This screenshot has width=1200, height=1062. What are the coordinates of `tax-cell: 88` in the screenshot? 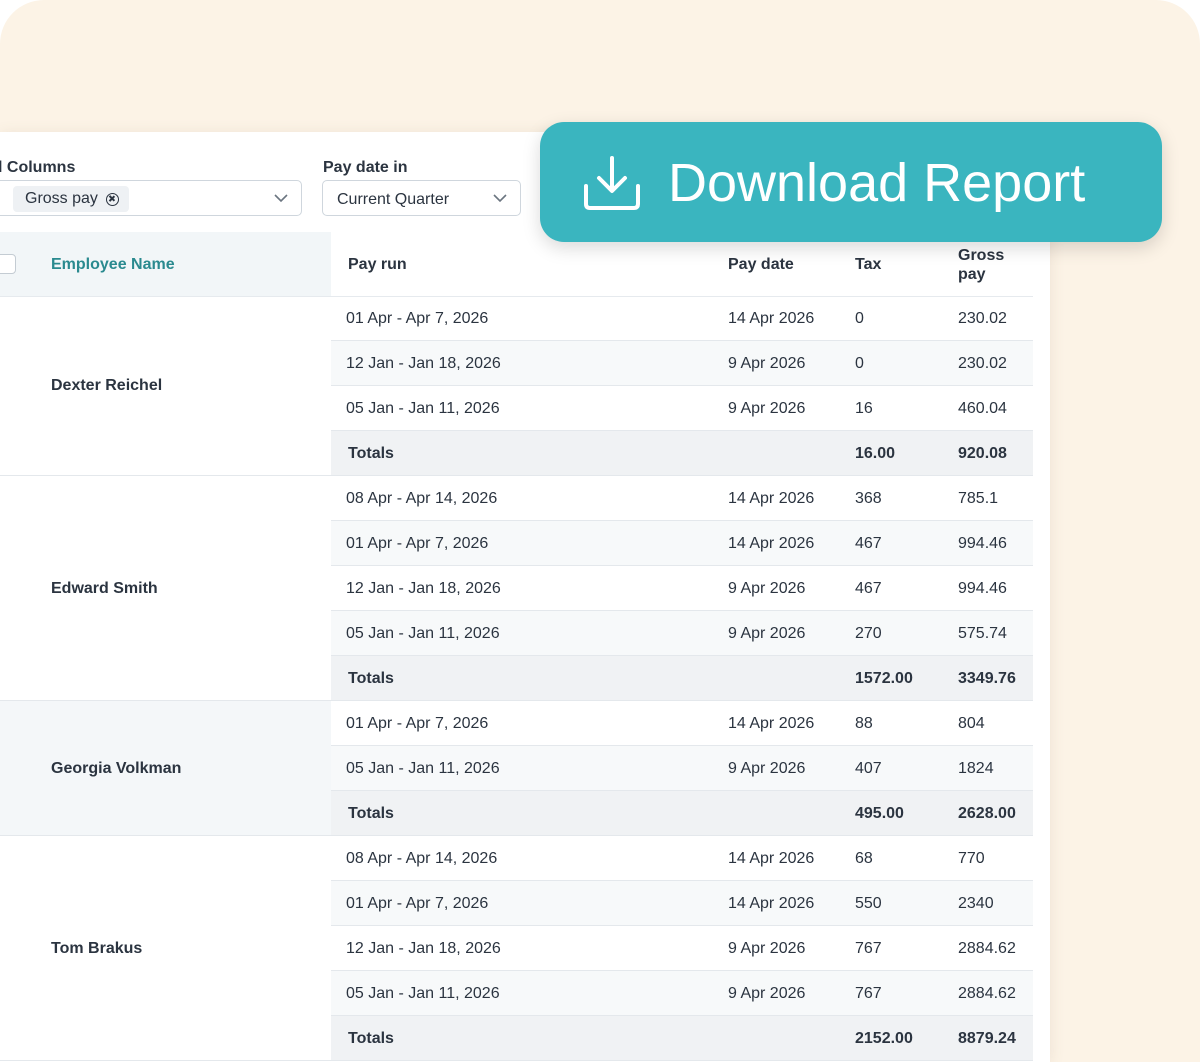 It's located at (864, 723).